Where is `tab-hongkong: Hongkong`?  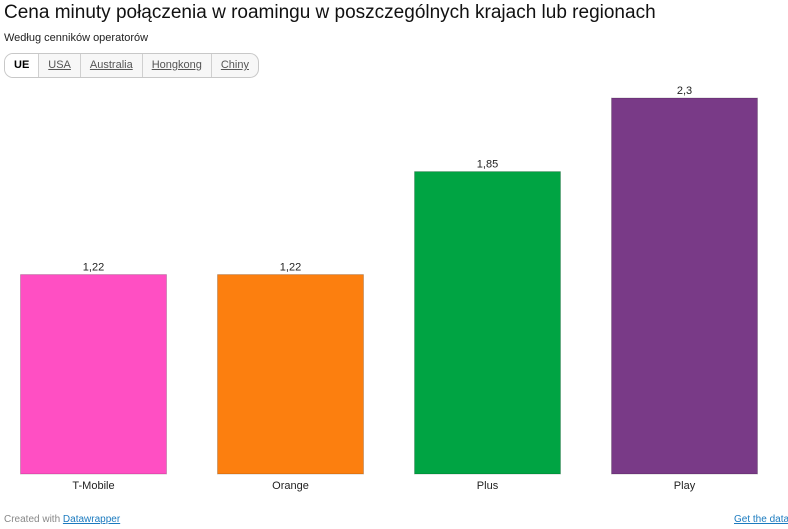
tab-hongkong: Hongkong is located at coordinates (176, 65).